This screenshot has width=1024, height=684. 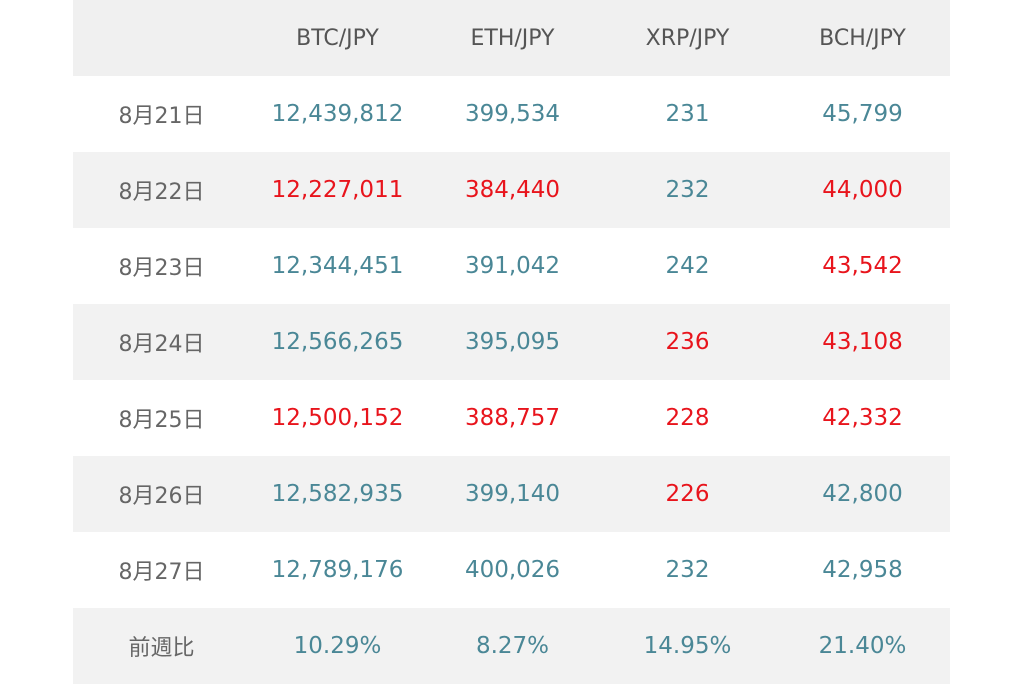 I want to click on column-header: XRP/JPY, so click(x=687, y=38).